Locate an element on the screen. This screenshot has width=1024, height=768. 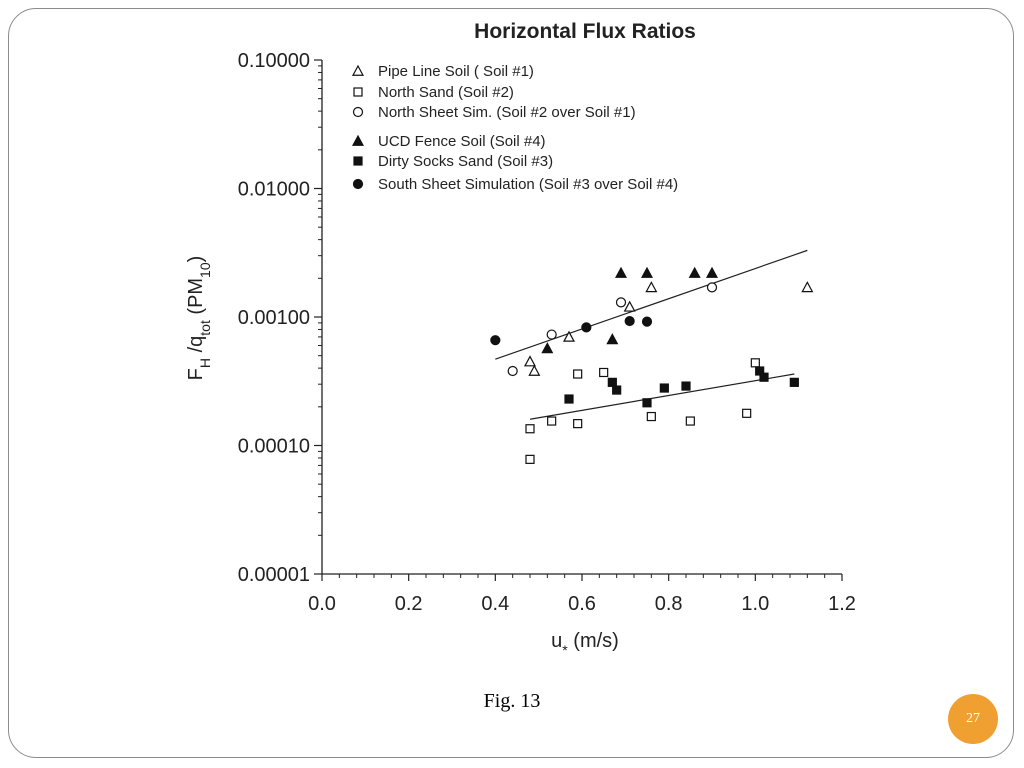
figure-caption: Fig. 13 is located at coordinates (512, 701).